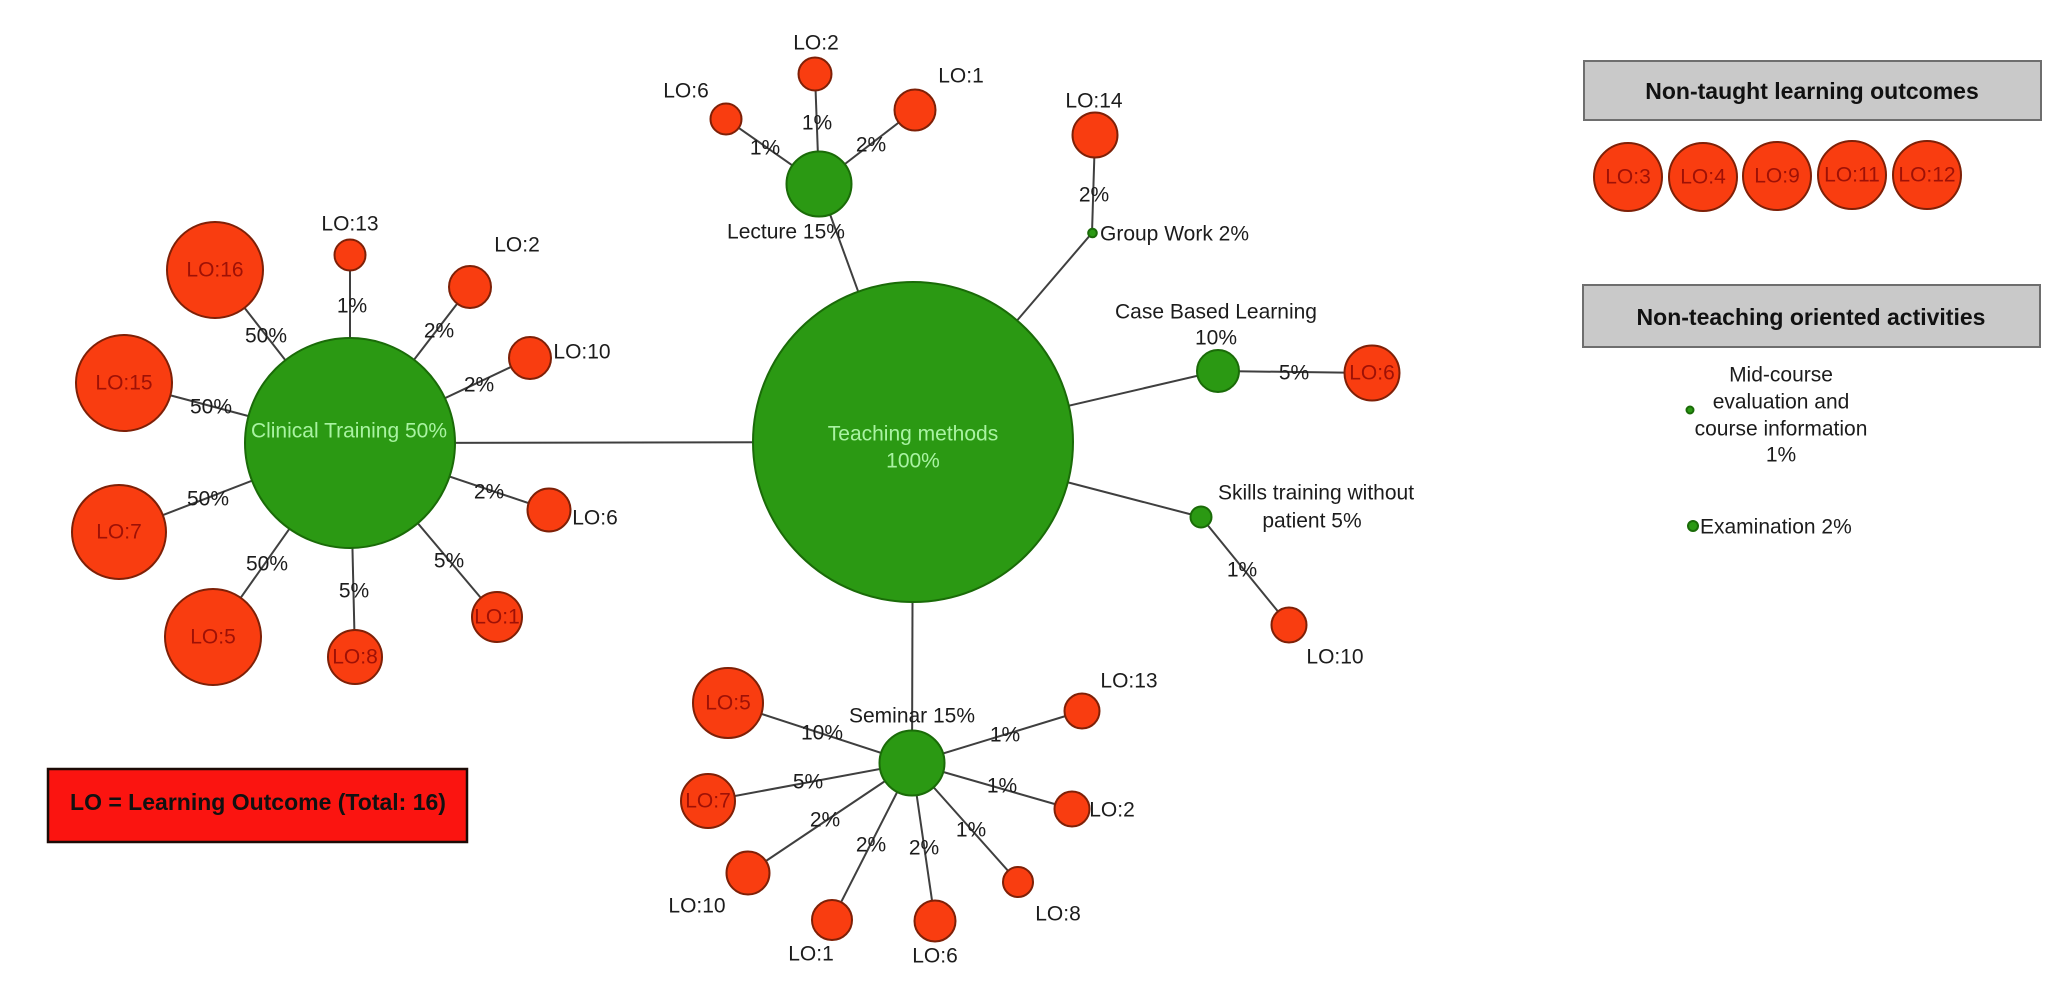  I want to click on svg-text: LO:4, so click(1703, 177).